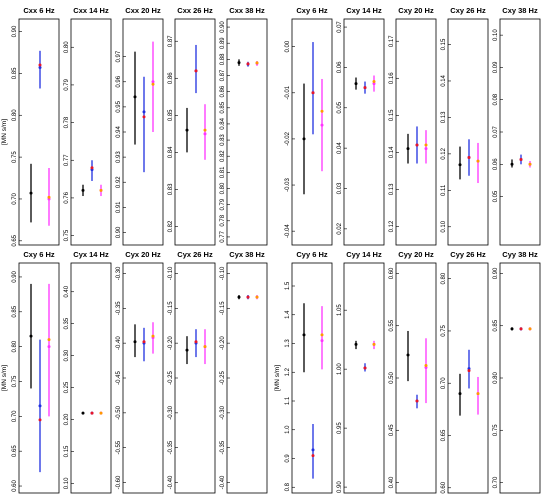  I want to click on y-tick-label: 0.84, so click(171, 152).